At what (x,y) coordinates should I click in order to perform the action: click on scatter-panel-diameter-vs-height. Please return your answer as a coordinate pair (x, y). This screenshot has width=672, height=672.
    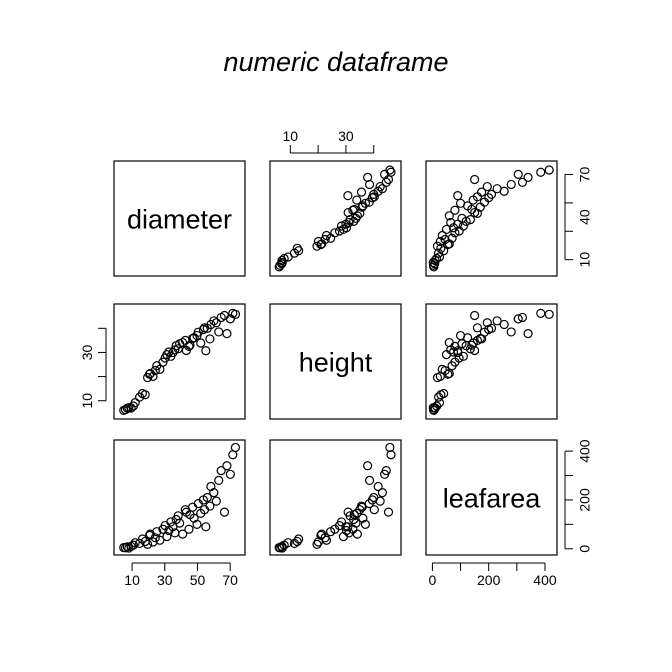
    Looking at the image, I should click on (335, 218).